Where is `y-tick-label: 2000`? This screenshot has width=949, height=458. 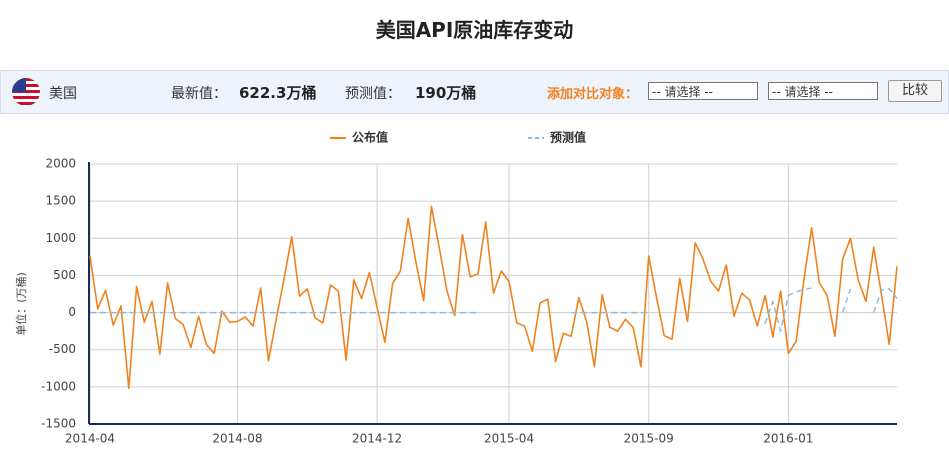
y-tick-label: 2000 is located at coordinates (60, 164).